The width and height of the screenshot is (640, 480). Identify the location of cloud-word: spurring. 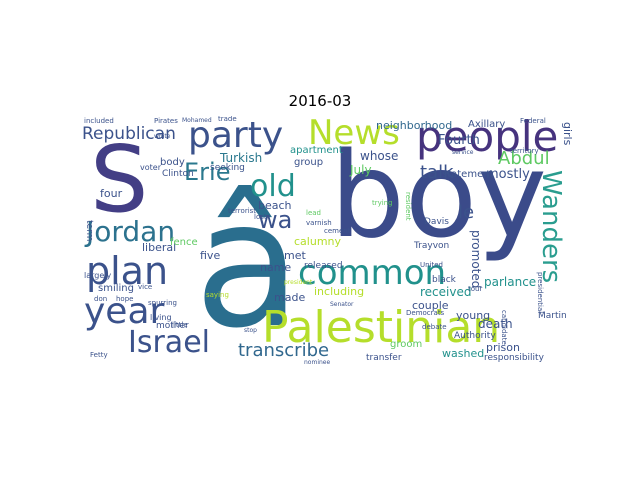
(162, 303).